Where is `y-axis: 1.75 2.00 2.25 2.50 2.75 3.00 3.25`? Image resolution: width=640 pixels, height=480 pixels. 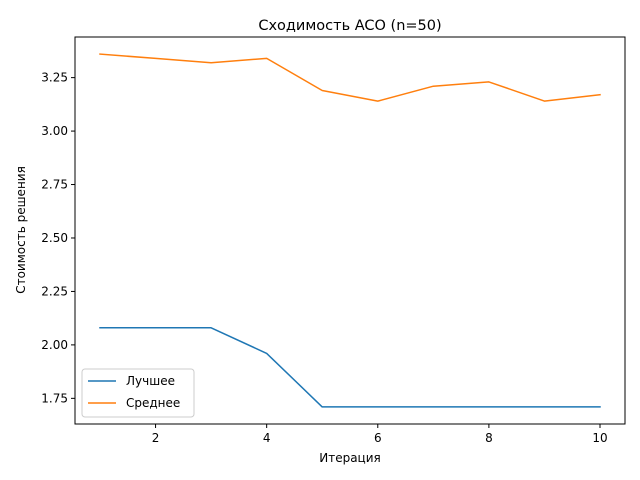 y-axis: 1.75 2.00 2.25 2.50 2.75 3.00 3.25 is located at coordinates (58, 238).